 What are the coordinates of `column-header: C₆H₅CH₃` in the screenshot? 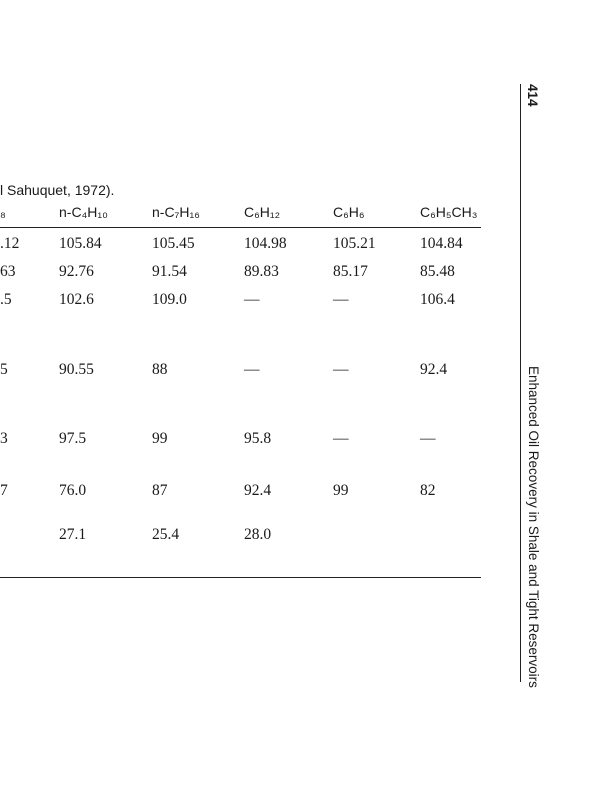 It's located at (449, 212).